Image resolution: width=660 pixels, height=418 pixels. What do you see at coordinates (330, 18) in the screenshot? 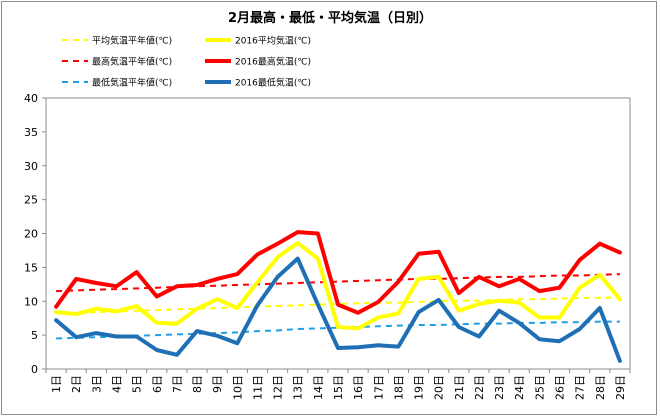
I see `chart-title: 2月最高・最低・平均気温（日別）` at bounding box center [330, 18].